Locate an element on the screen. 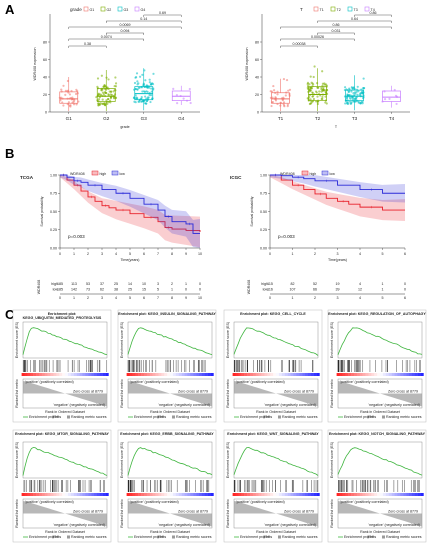  y-tick-label: 0.75 is located at coordinates (53, 194).